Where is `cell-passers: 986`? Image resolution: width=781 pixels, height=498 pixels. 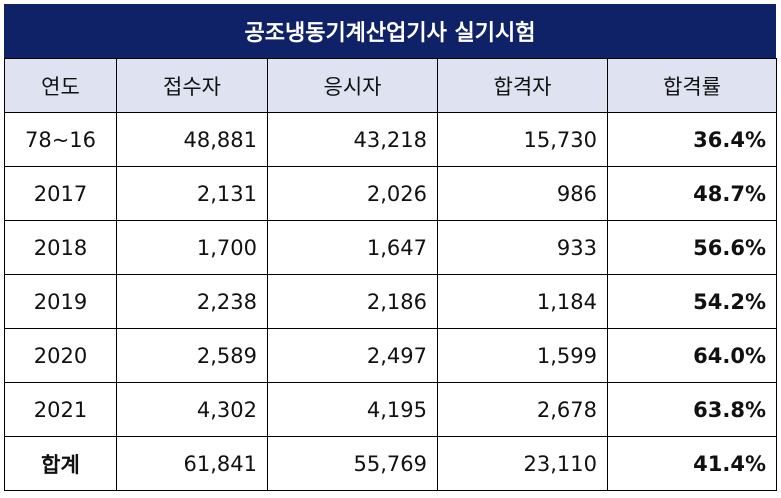
cell-passers: 986 is located at coordinates (522, 193).